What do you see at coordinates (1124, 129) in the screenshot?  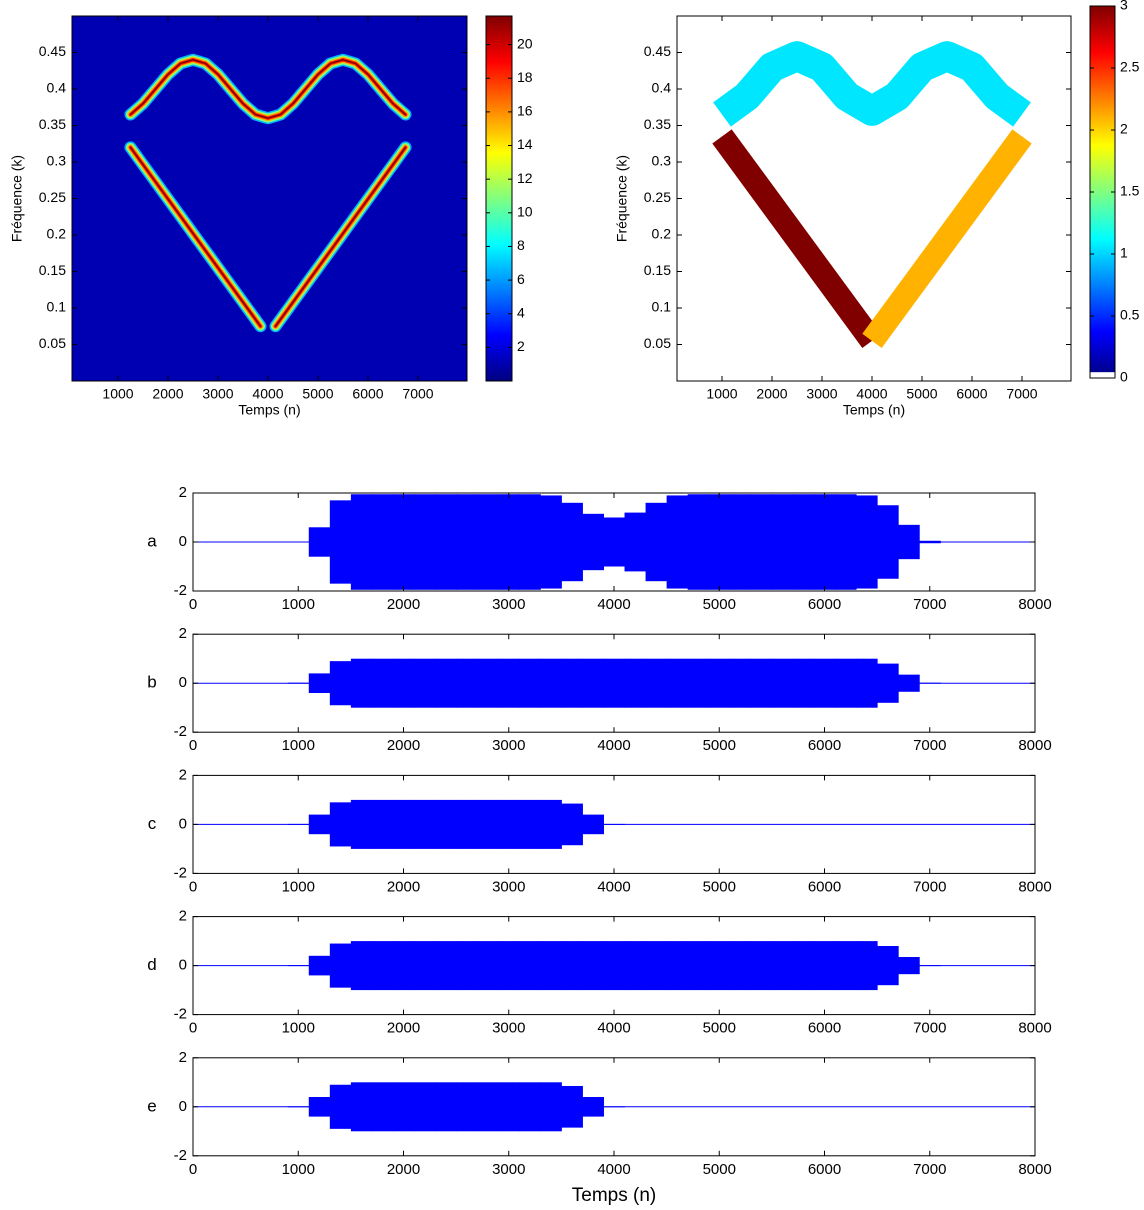 I see `colorbar-tick-label: 2` at bounding box center [1124, 129].